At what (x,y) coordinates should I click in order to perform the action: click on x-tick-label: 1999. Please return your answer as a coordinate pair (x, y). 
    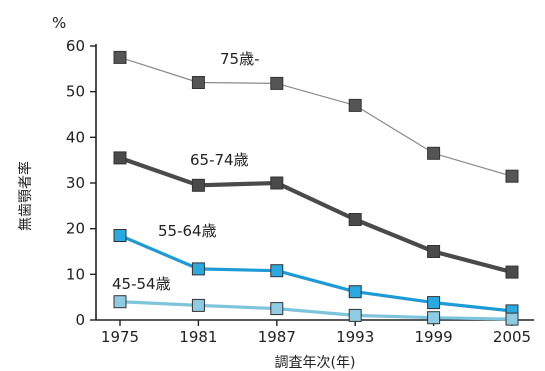
    Looking at the image, I should click on (434, 337).